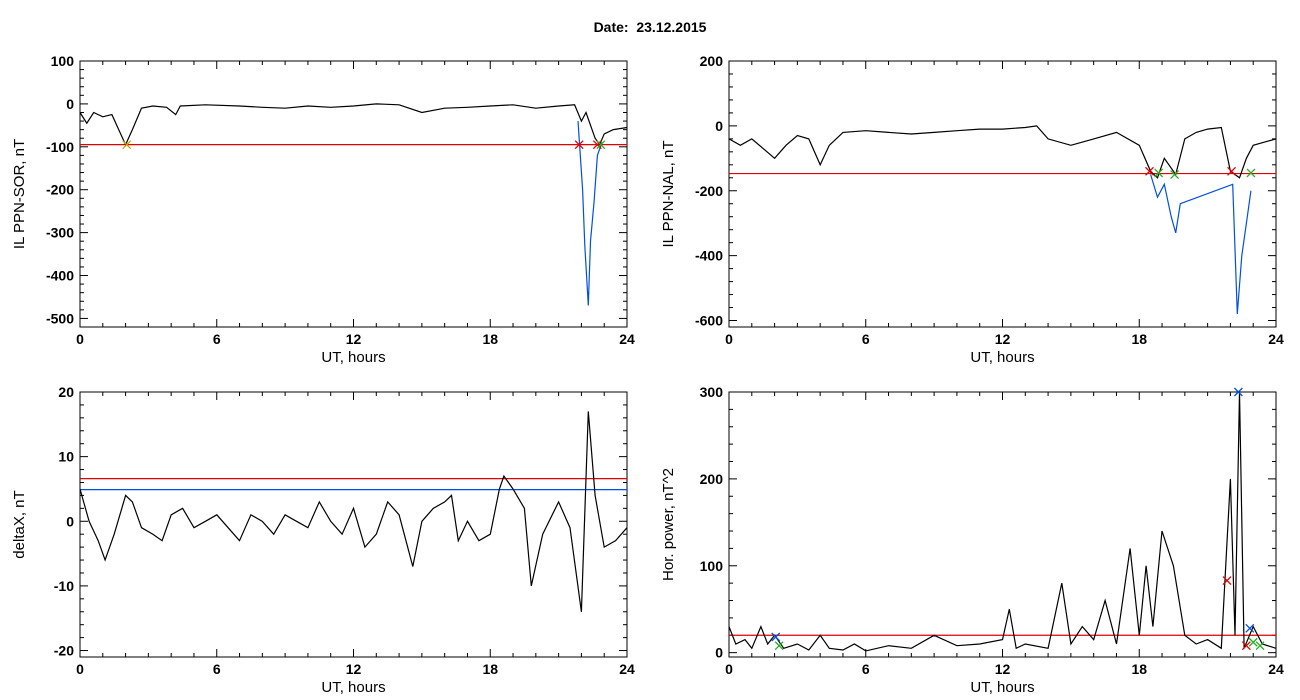  What do you see at coordinates (709, 321) in the screenshot?
I see `y-tick-label: -600` at bounding box center [709, 321].